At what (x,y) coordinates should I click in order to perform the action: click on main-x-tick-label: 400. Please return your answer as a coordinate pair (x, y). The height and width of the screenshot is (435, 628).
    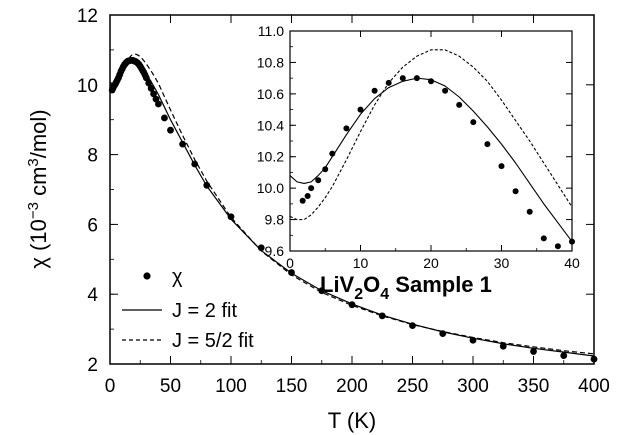
    Looking at the image, I should click on (594, 386).